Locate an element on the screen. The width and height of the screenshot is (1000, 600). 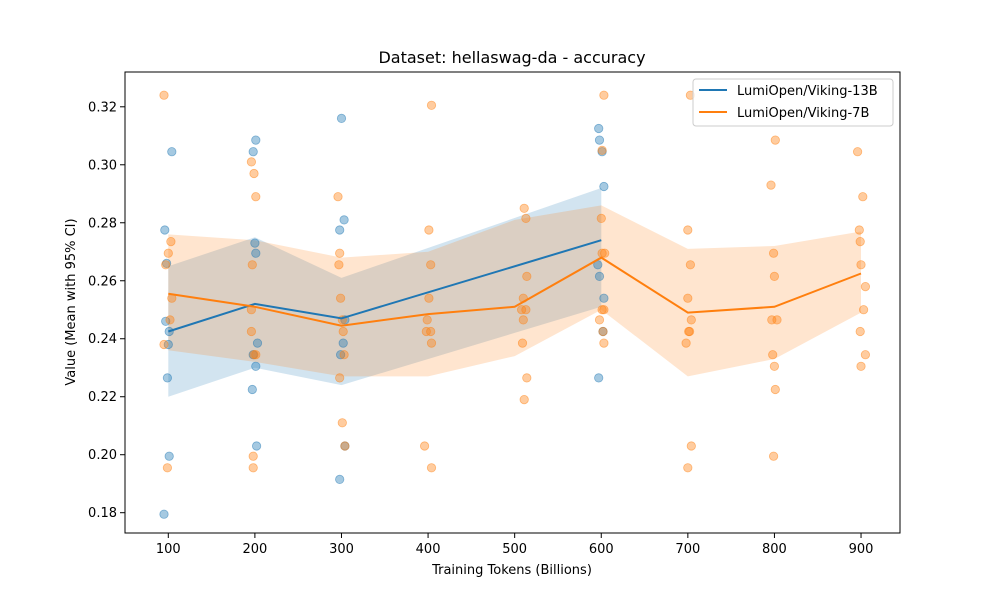
x-tick-label: 100 is located at coordinates (168, 549).